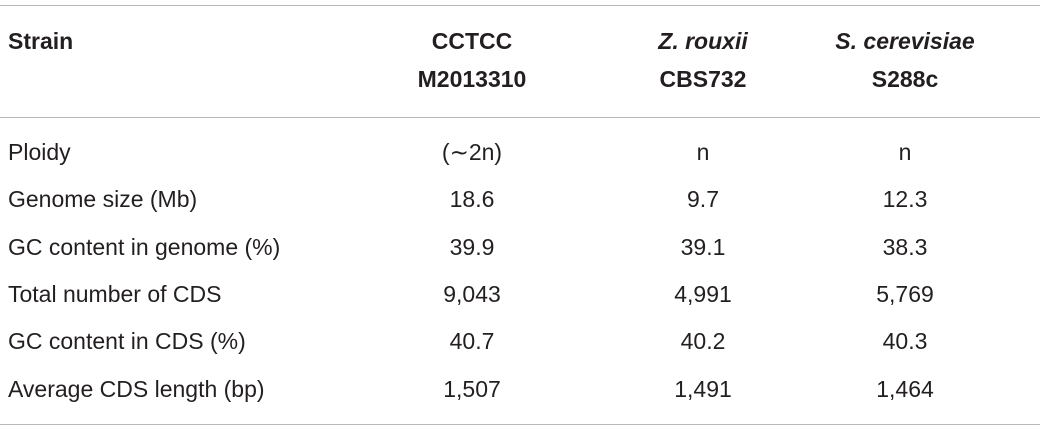 Image resolution: width=1040 pixels, height=430 pixels. I want to click on header-cell: CBS732, so click(703, 79).